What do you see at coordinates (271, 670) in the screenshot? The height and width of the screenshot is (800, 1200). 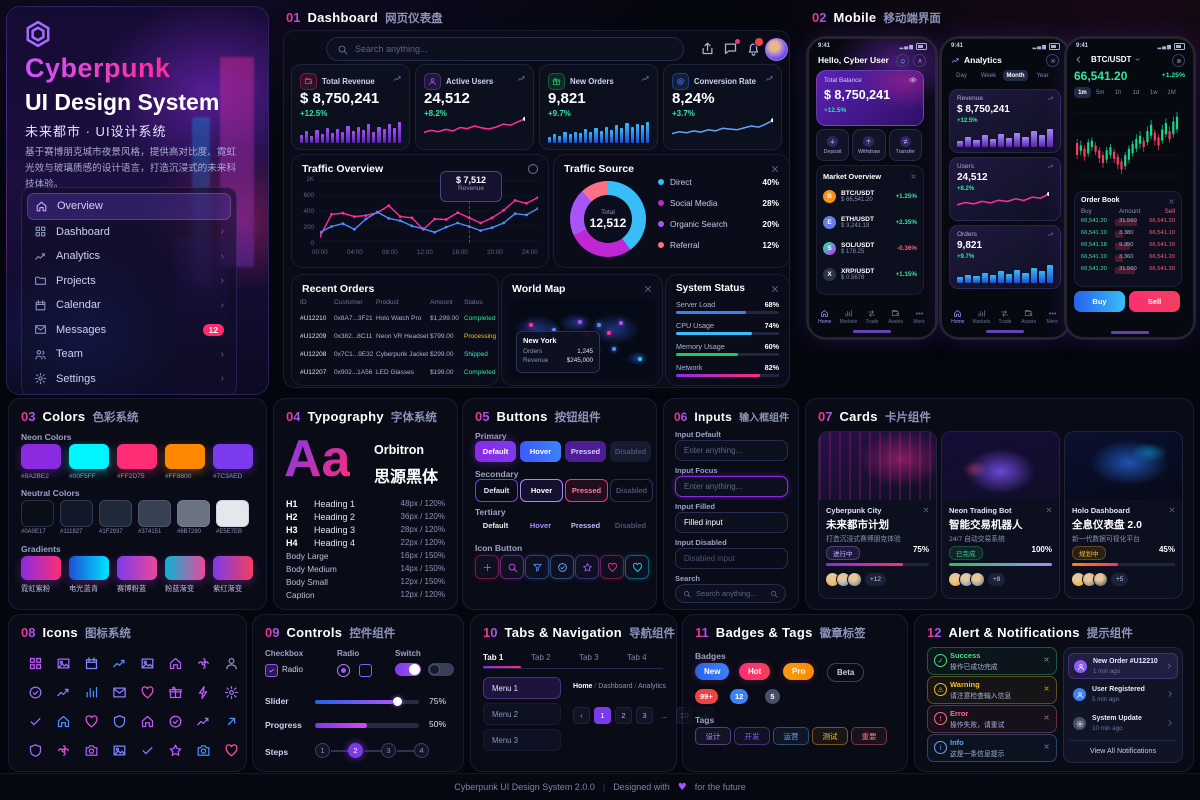 I see `checkbox-checked` at bounding box center [271, 670].